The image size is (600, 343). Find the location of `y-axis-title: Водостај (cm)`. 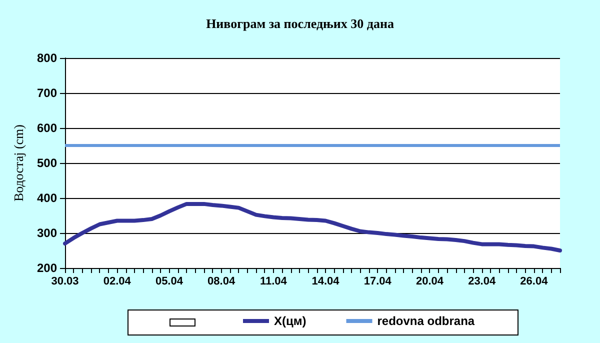

y-axis-title: Водостај (cm) is located at coordinates (18, 163).